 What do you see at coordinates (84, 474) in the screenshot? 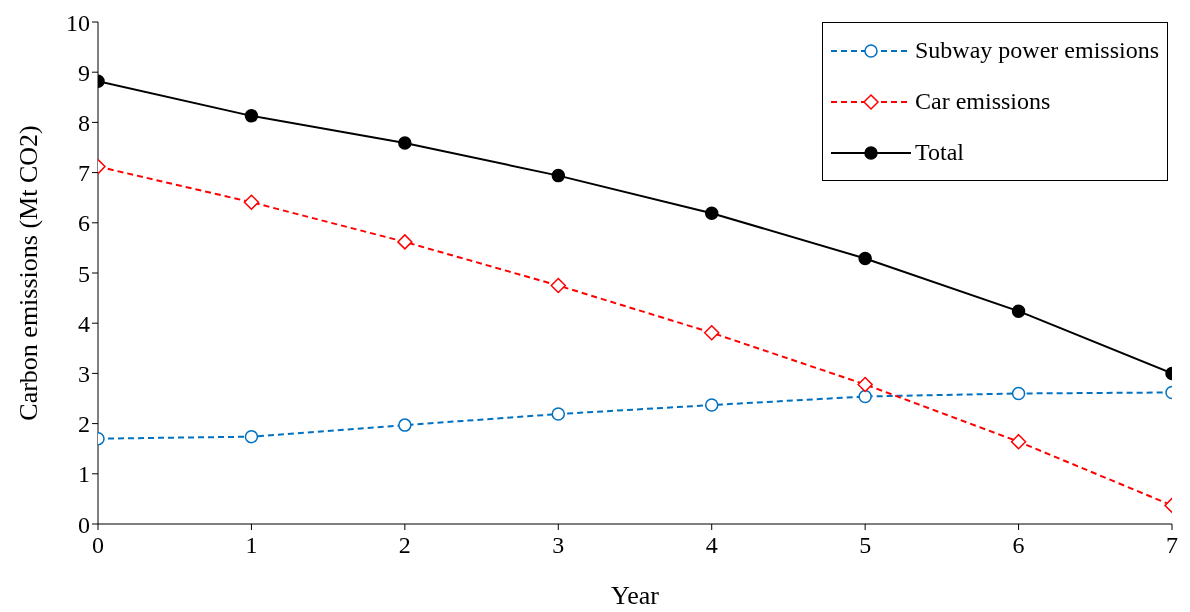
I see `y-tick-label: 1` at bounding box center [84, 474].